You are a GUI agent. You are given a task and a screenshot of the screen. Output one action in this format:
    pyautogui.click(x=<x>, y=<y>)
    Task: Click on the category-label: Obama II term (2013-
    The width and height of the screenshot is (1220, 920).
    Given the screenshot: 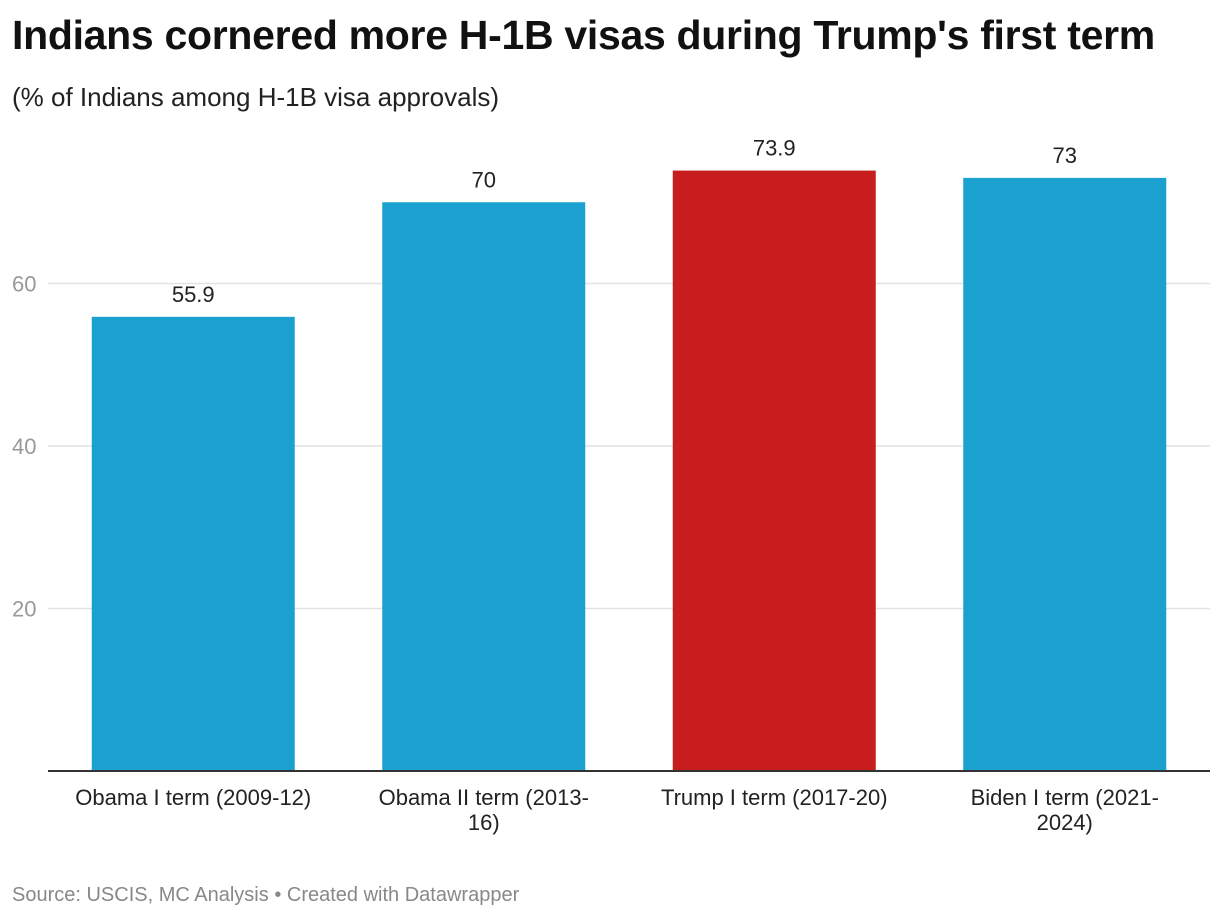 What is the action you would take?
    pyautogui.click(x=484, y=797)
    